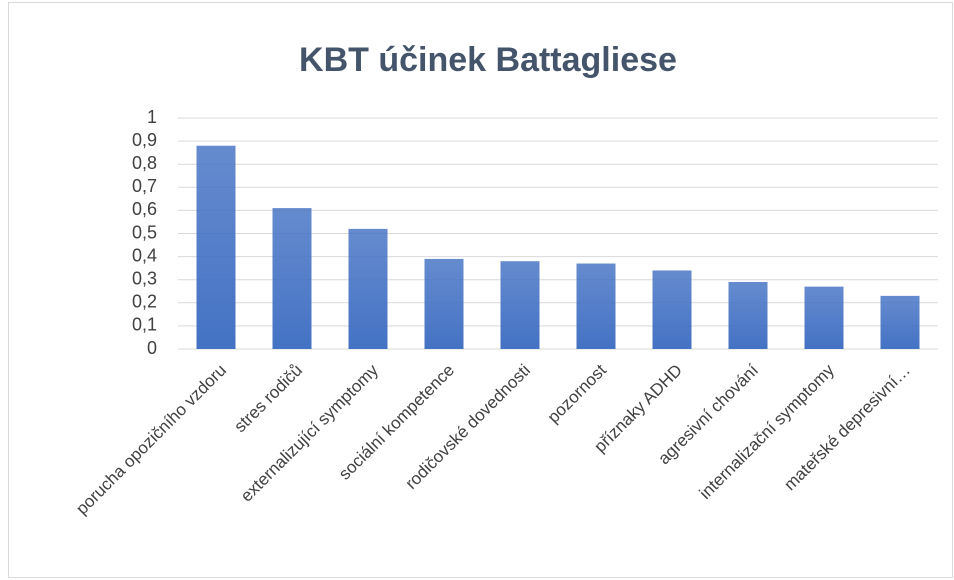 This screenshot has height=580, width=954. I want to click on y-tick-label: 1, so click(152, 117).